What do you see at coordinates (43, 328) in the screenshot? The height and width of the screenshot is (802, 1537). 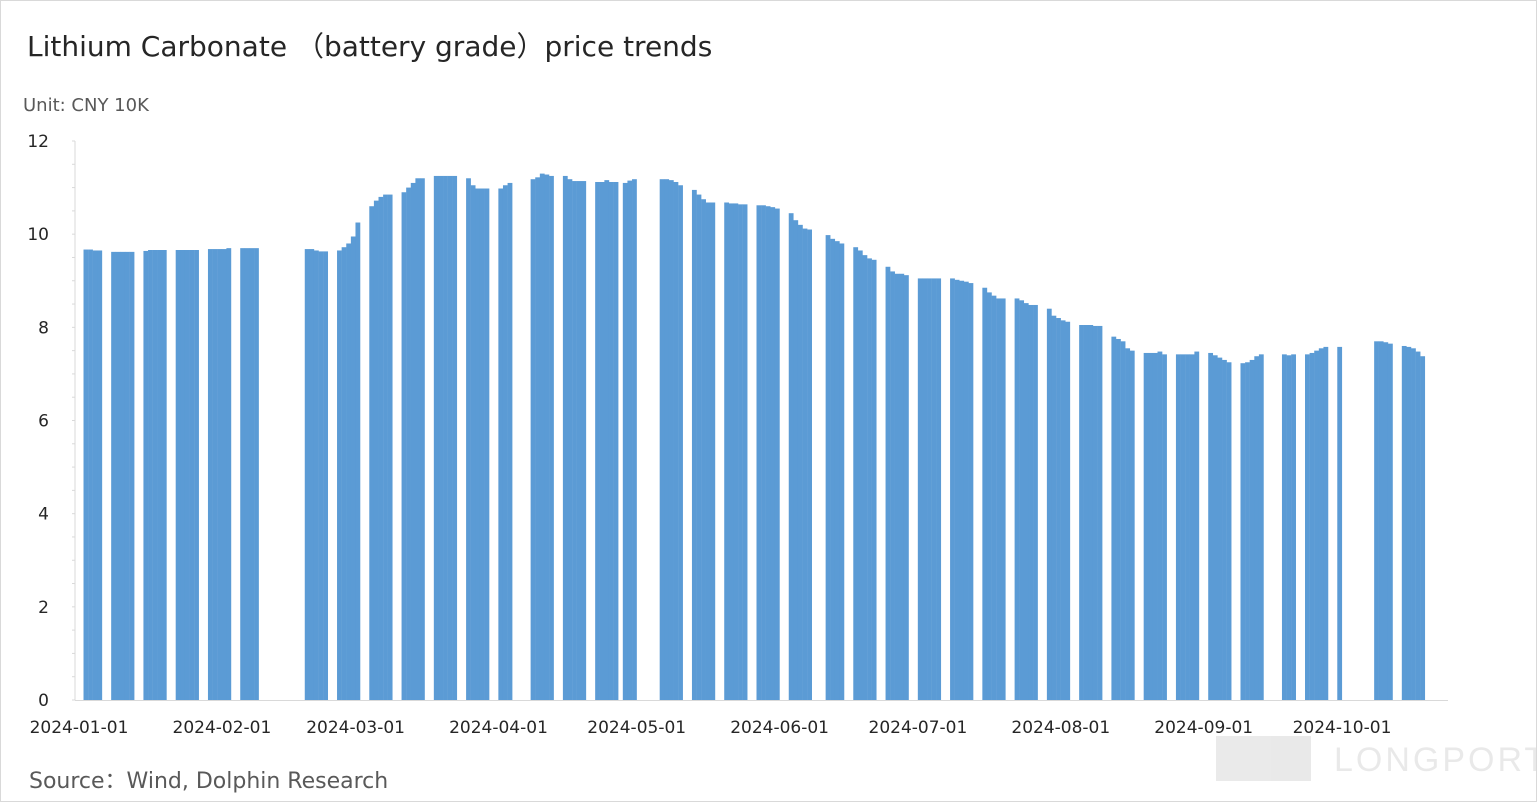 I see `y-tick-label: 8` at bounding box center [43, 328].